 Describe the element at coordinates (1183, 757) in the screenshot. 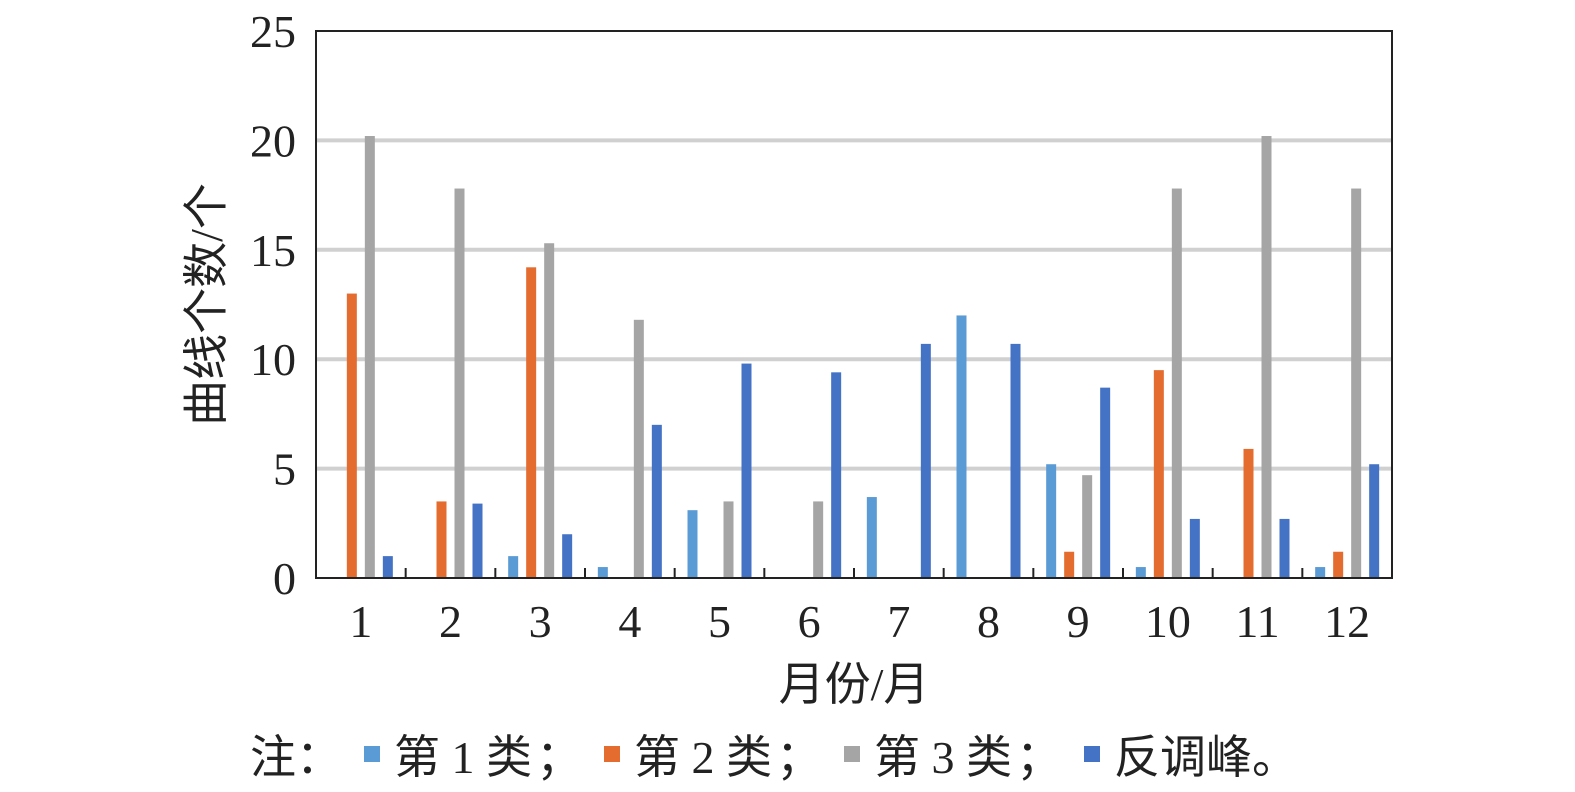

I see `legend-label-series-4: 反调峰` at that location.